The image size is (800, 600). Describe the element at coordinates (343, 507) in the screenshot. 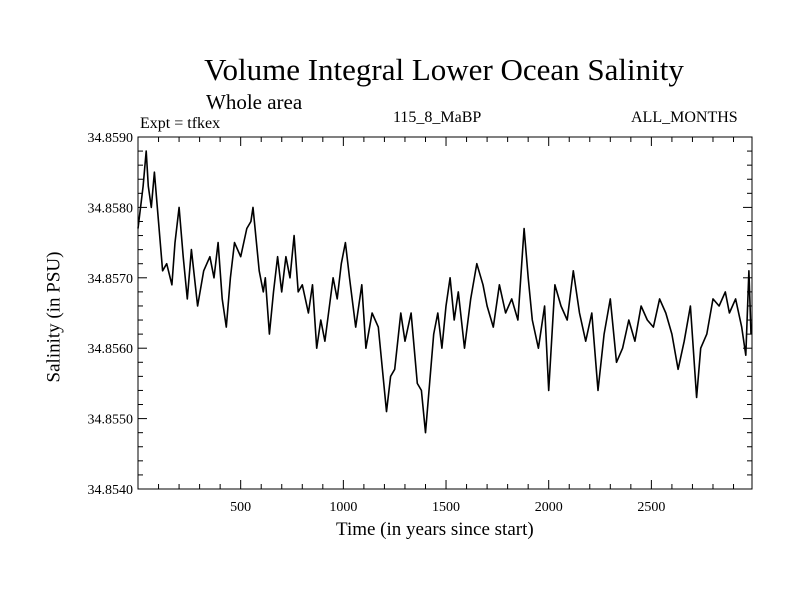

I see `x-tick-label: 1000` at that location.